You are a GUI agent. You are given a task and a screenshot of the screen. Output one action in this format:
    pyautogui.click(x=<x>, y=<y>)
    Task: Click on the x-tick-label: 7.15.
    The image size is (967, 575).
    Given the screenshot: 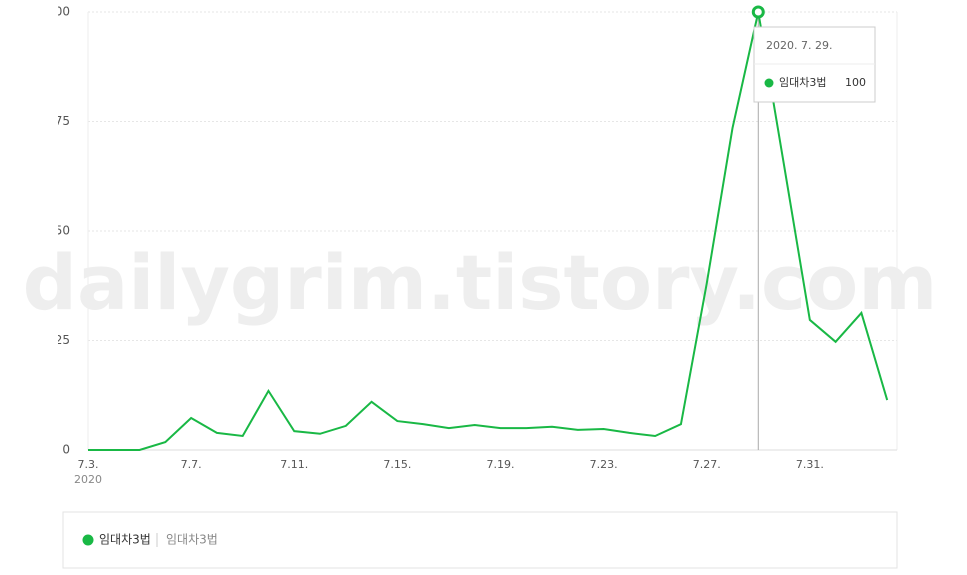 What is the action you would take?
    pyautogui.click(x=397, y=464)
    